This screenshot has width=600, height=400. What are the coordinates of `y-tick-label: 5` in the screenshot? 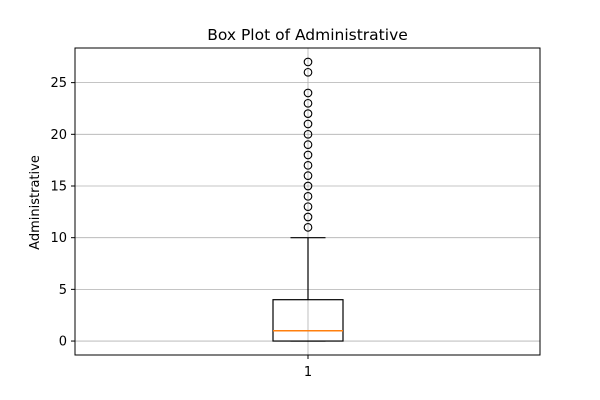 It's located at (63, 290).